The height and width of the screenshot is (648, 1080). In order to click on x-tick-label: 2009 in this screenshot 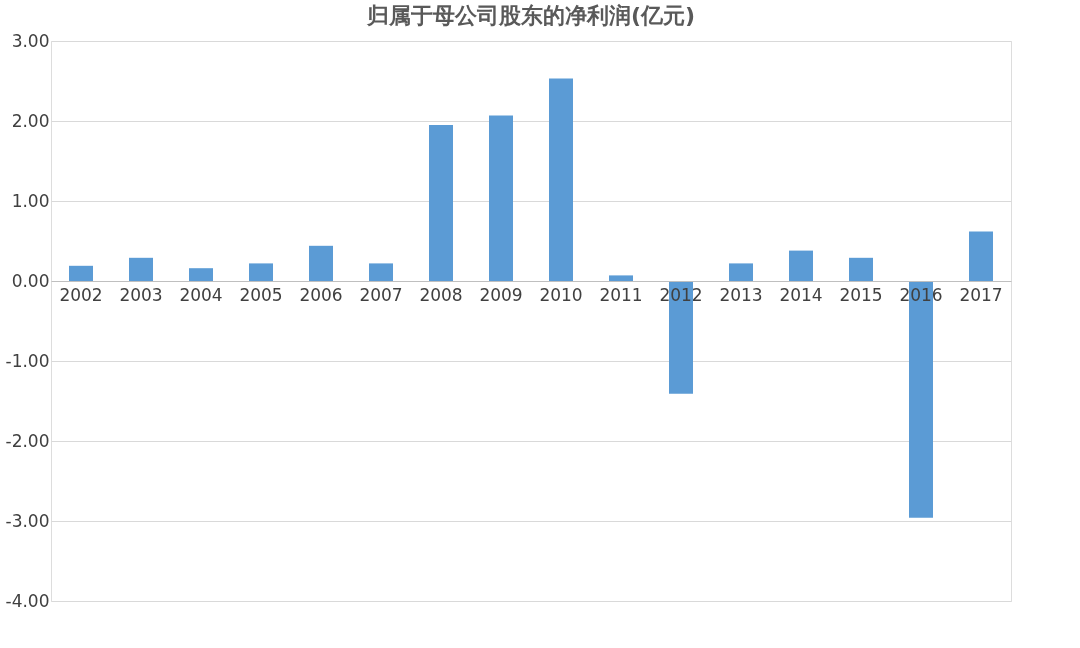, I will do `click(501, 294)`.